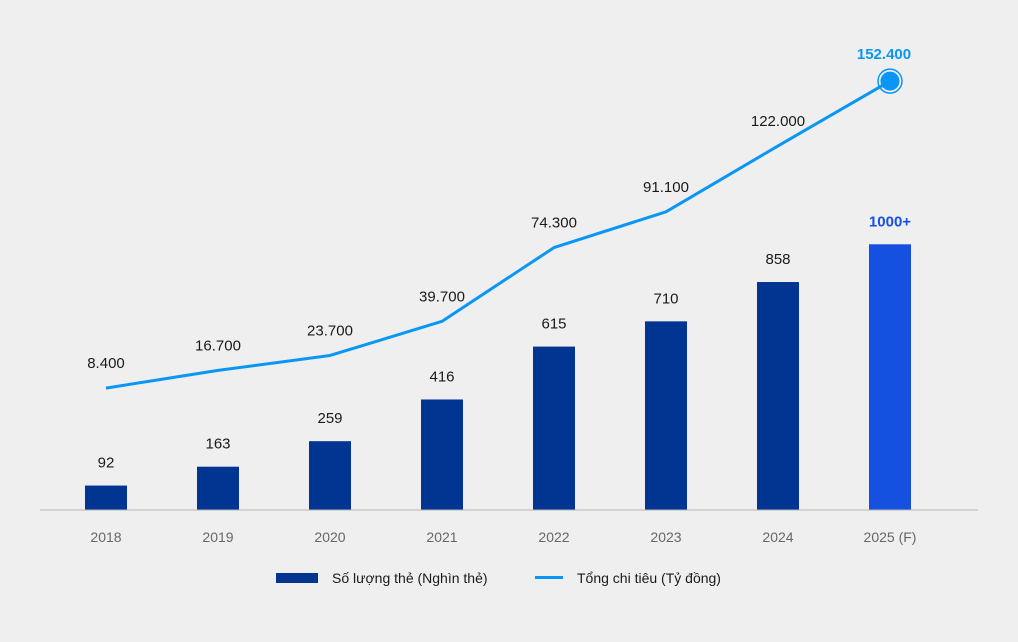 Image resolution: width=1018 pixels, height=642 pixels. What do you see at coordinates (553, 324) in the screenshot?
I see `bar-value-label: 615` at bounding box center [553, 324].